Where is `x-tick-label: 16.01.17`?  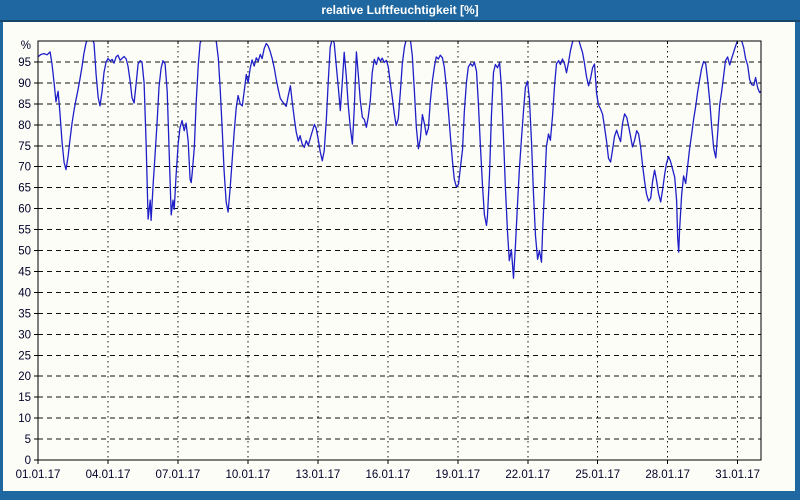
x-tick-label: 16.01.17 is located at coordinates (387, 475).